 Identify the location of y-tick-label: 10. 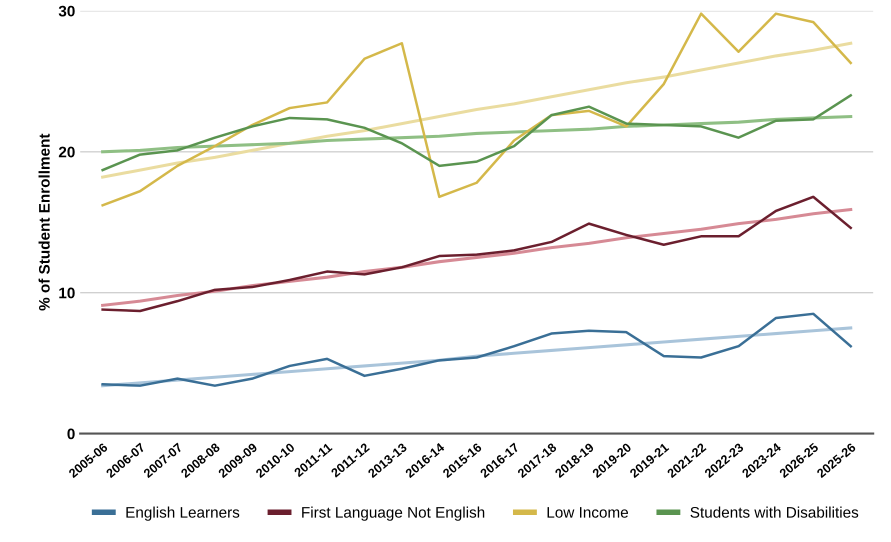
(67, 293).